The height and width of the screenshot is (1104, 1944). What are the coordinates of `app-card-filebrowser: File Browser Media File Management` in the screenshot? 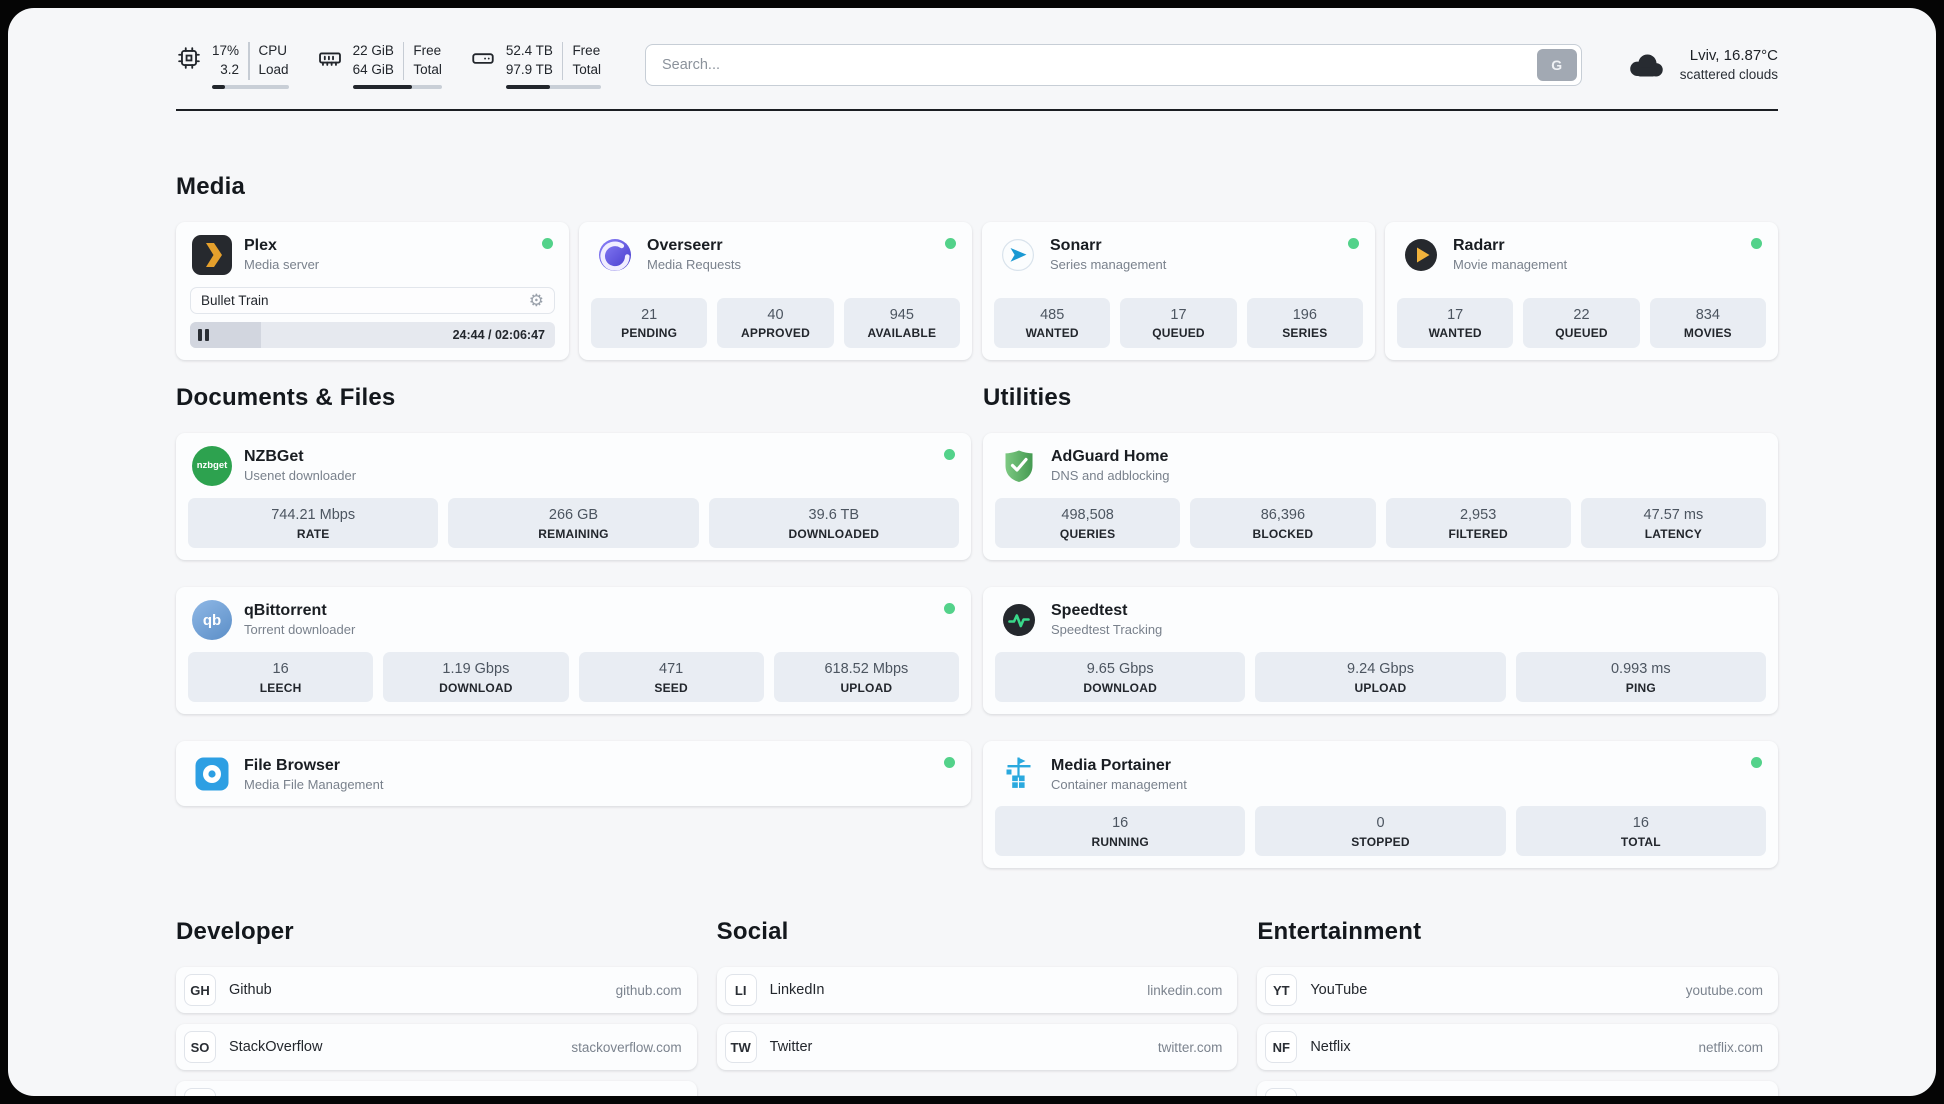 It's located at (573, 774).